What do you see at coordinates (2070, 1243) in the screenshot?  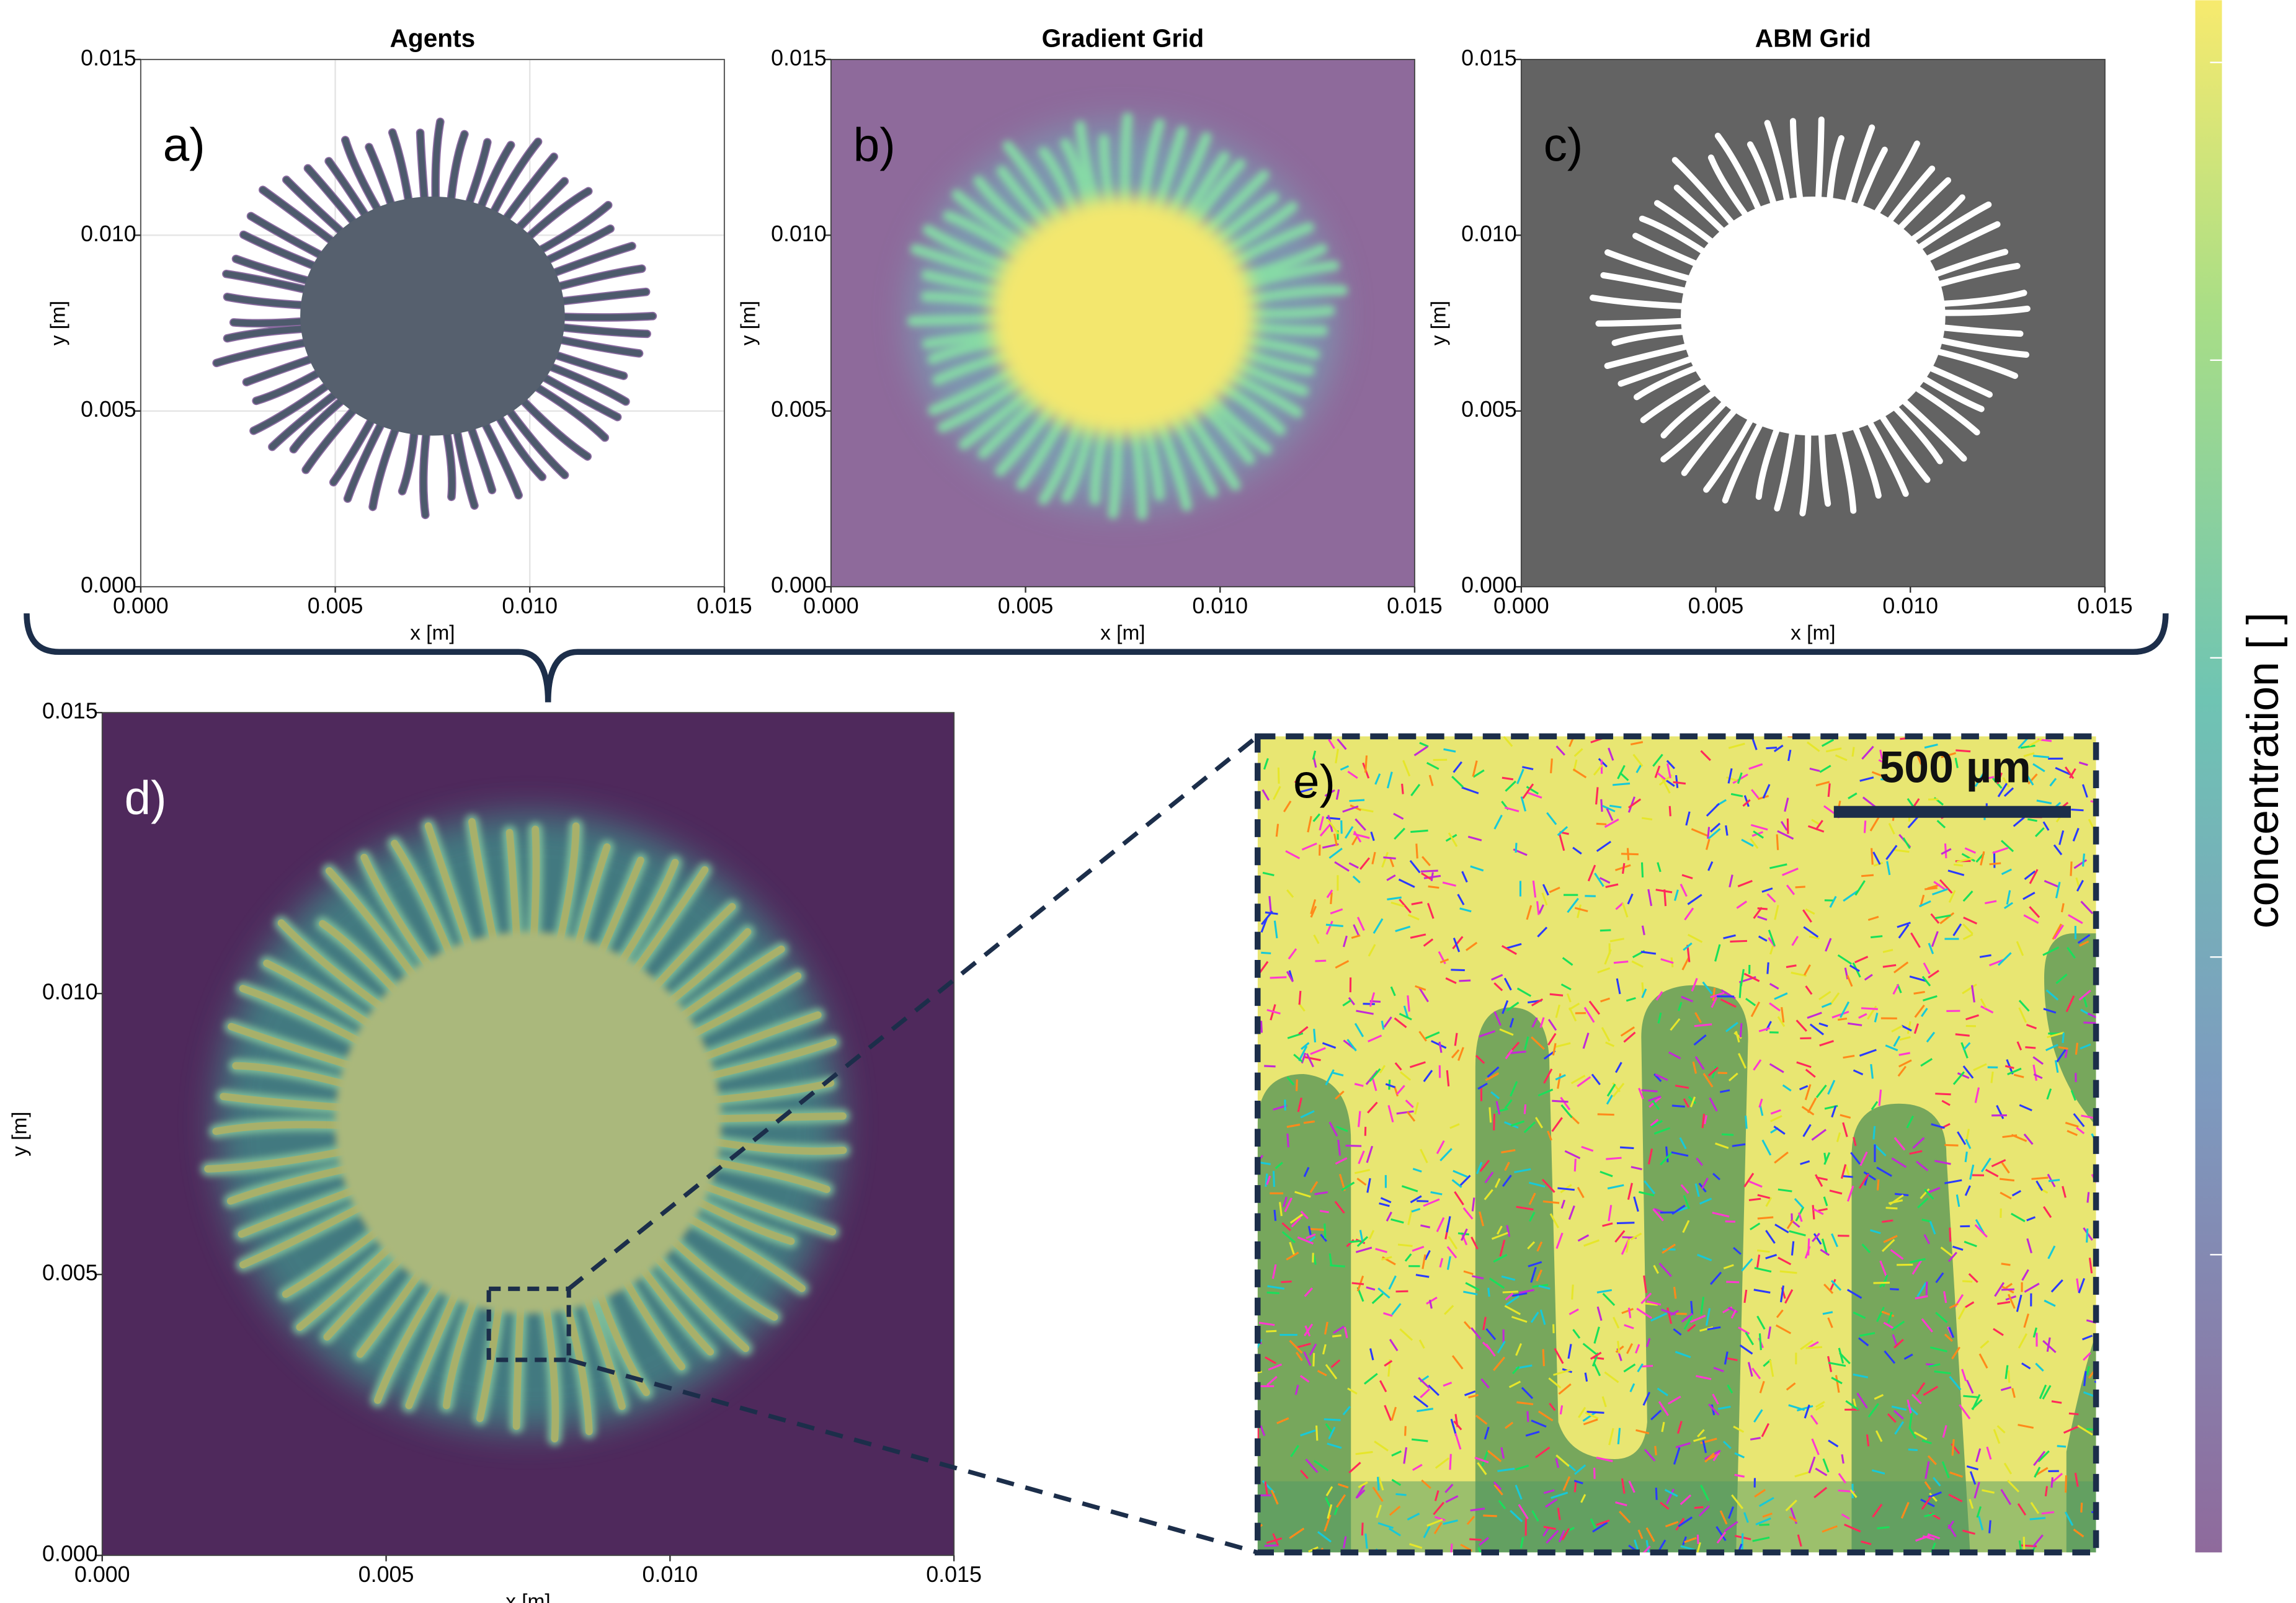 I see `inset-region` at bounding box center [2070, 1243].